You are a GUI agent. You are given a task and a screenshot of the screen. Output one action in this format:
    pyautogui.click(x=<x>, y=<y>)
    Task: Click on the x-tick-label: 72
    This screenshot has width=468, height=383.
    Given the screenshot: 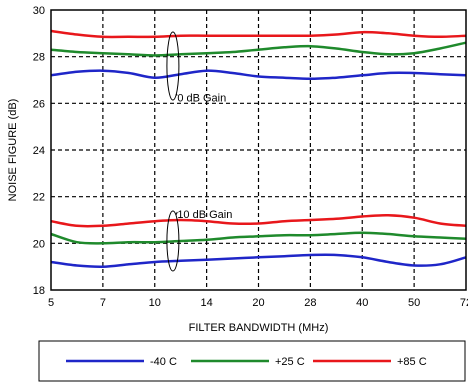 What is the action you would take?
    pyautogui.click(x=464, y=303)
    